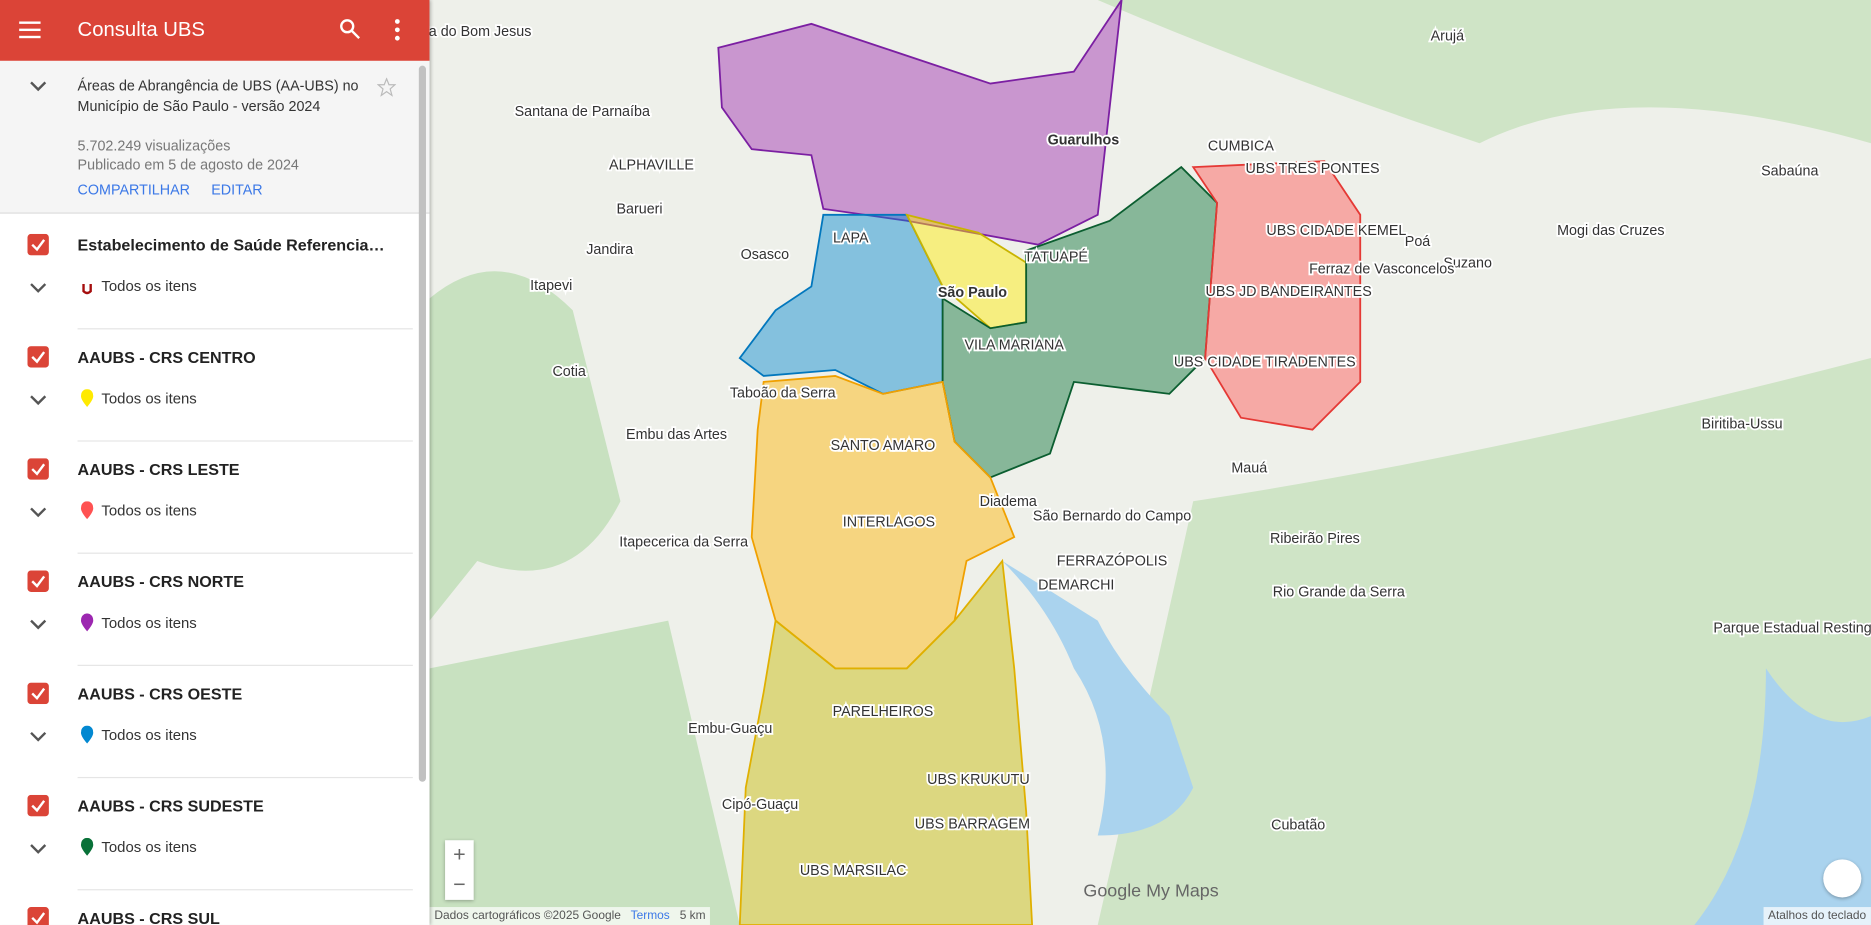  What do you see at coordinates (568, 372) in the screenshot?
I see `map-label: Cotia` at bounding box center [568, 372].